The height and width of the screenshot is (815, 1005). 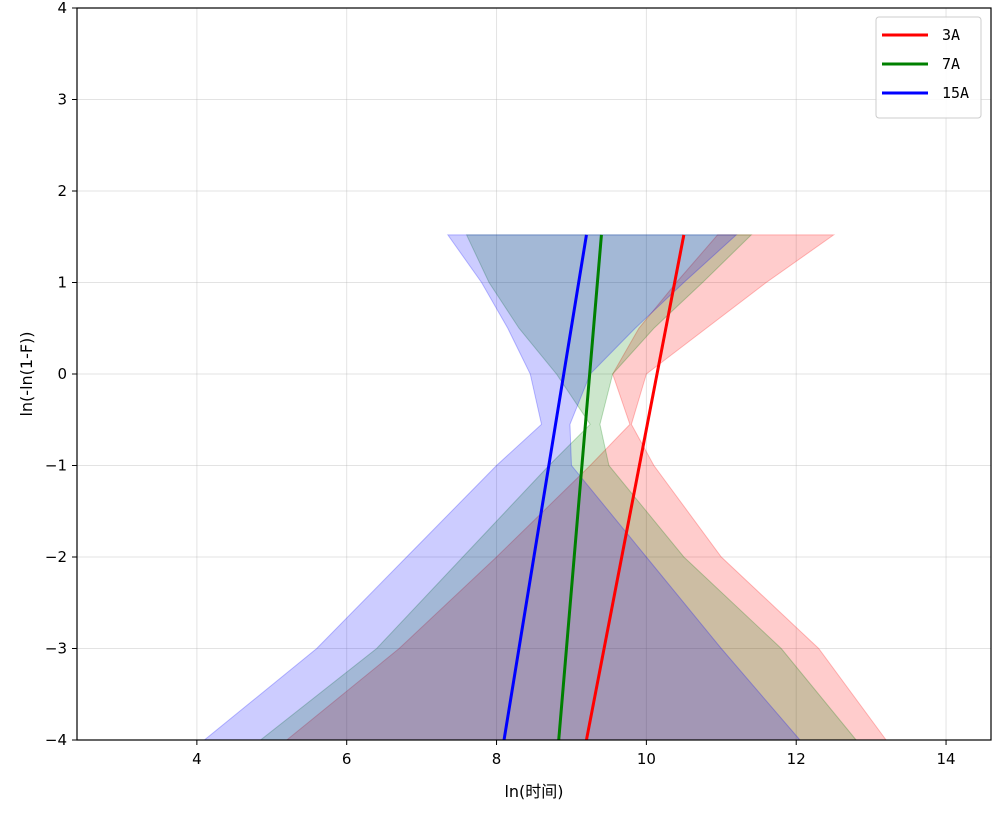 What do you see at coordinates (955, 93) in the screenshot?
I see `legend-label-15A: 15A` at bounding box center [955, 93].